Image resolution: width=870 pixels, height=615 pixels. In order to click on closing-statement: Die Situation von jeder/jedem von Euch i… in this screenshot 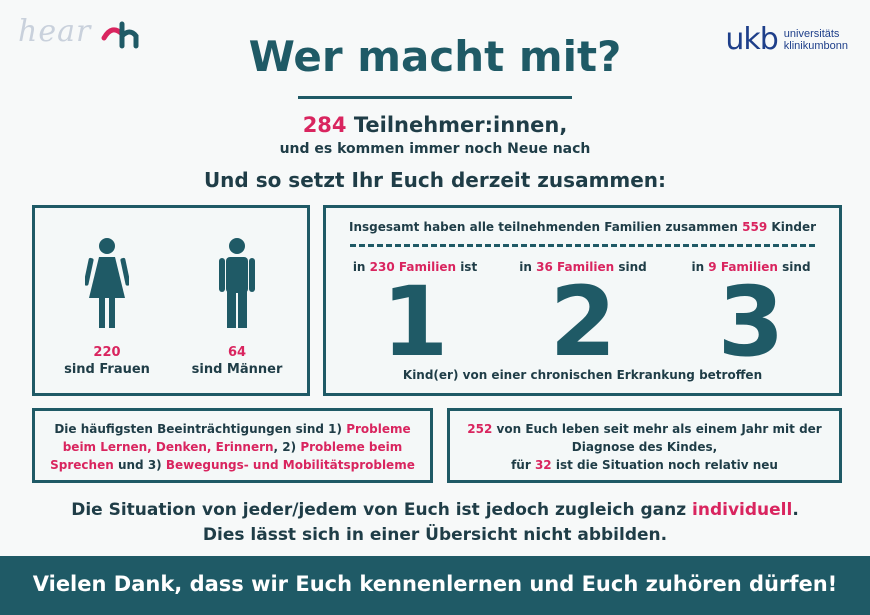, I will do `click(435, 523)`.